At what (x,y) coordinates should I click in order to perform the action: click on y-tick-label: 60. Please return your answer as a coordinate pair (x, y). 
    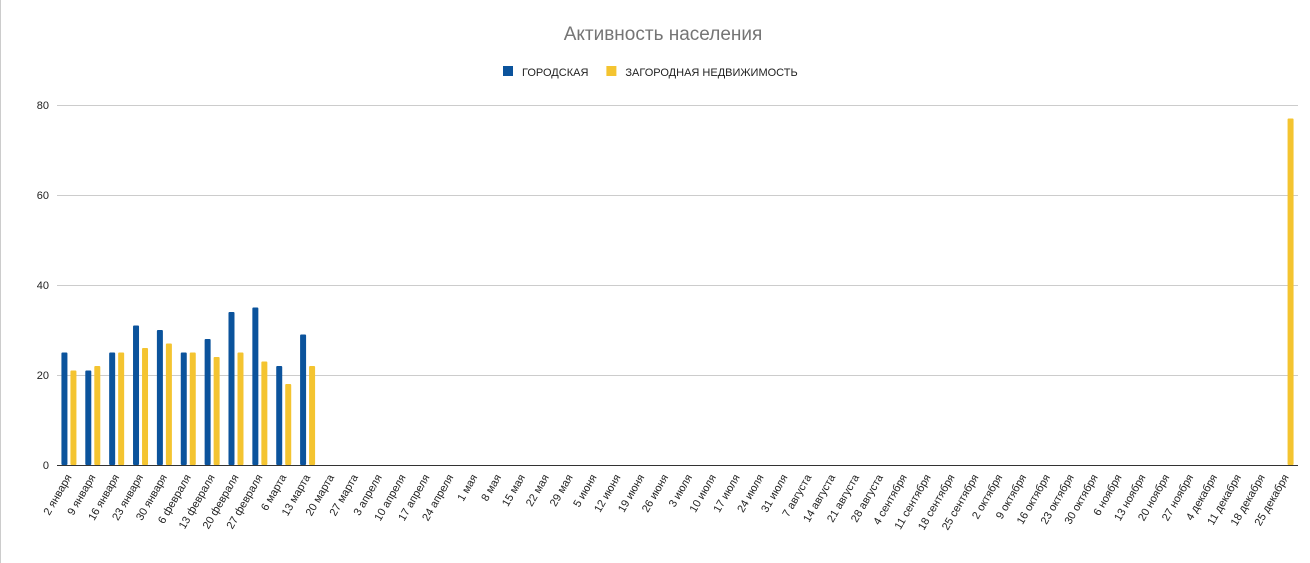
    Looking at the image, I should click on (43, 196).